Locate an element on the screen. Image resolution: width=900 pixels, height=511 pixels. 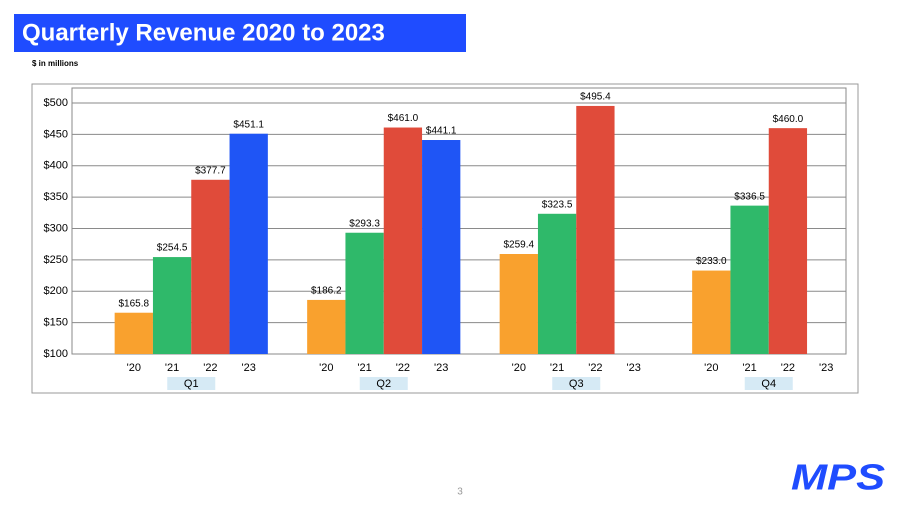
x-tick-label: Q4 is located at coordinates (768, 384).